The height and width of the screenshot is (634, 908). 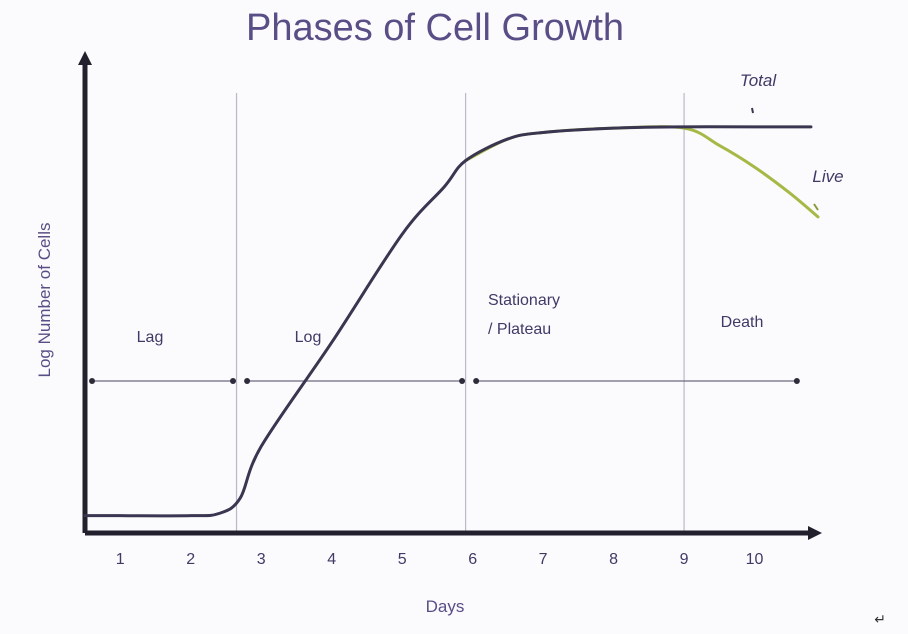 I want to click on x-tick-label-10: 10, so click(x=755, y=559).